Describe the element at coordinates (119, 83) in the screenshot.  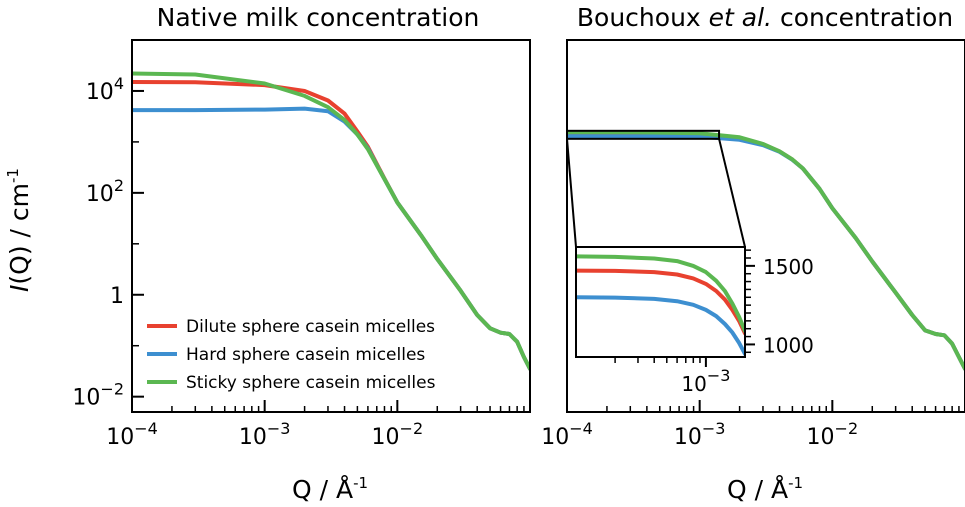
I see `y-tick-label-exp: 4` at that location.